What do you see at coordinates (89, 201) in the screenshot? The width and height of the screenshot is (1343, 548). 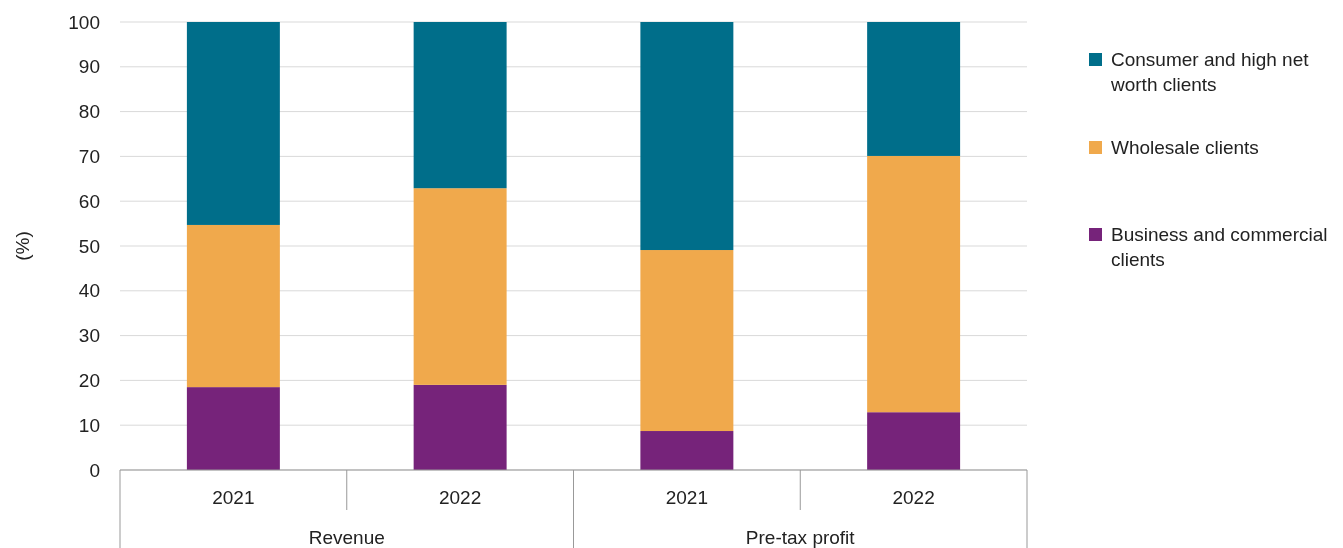 I see `y-tick-label: 60` at bounding box center [89, 201].